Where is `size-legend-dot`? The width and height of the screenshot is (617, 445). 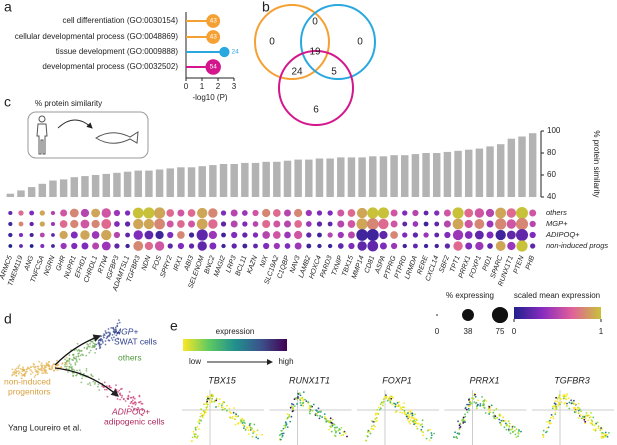 size-legend-dot is located at coordinates (500, 315).